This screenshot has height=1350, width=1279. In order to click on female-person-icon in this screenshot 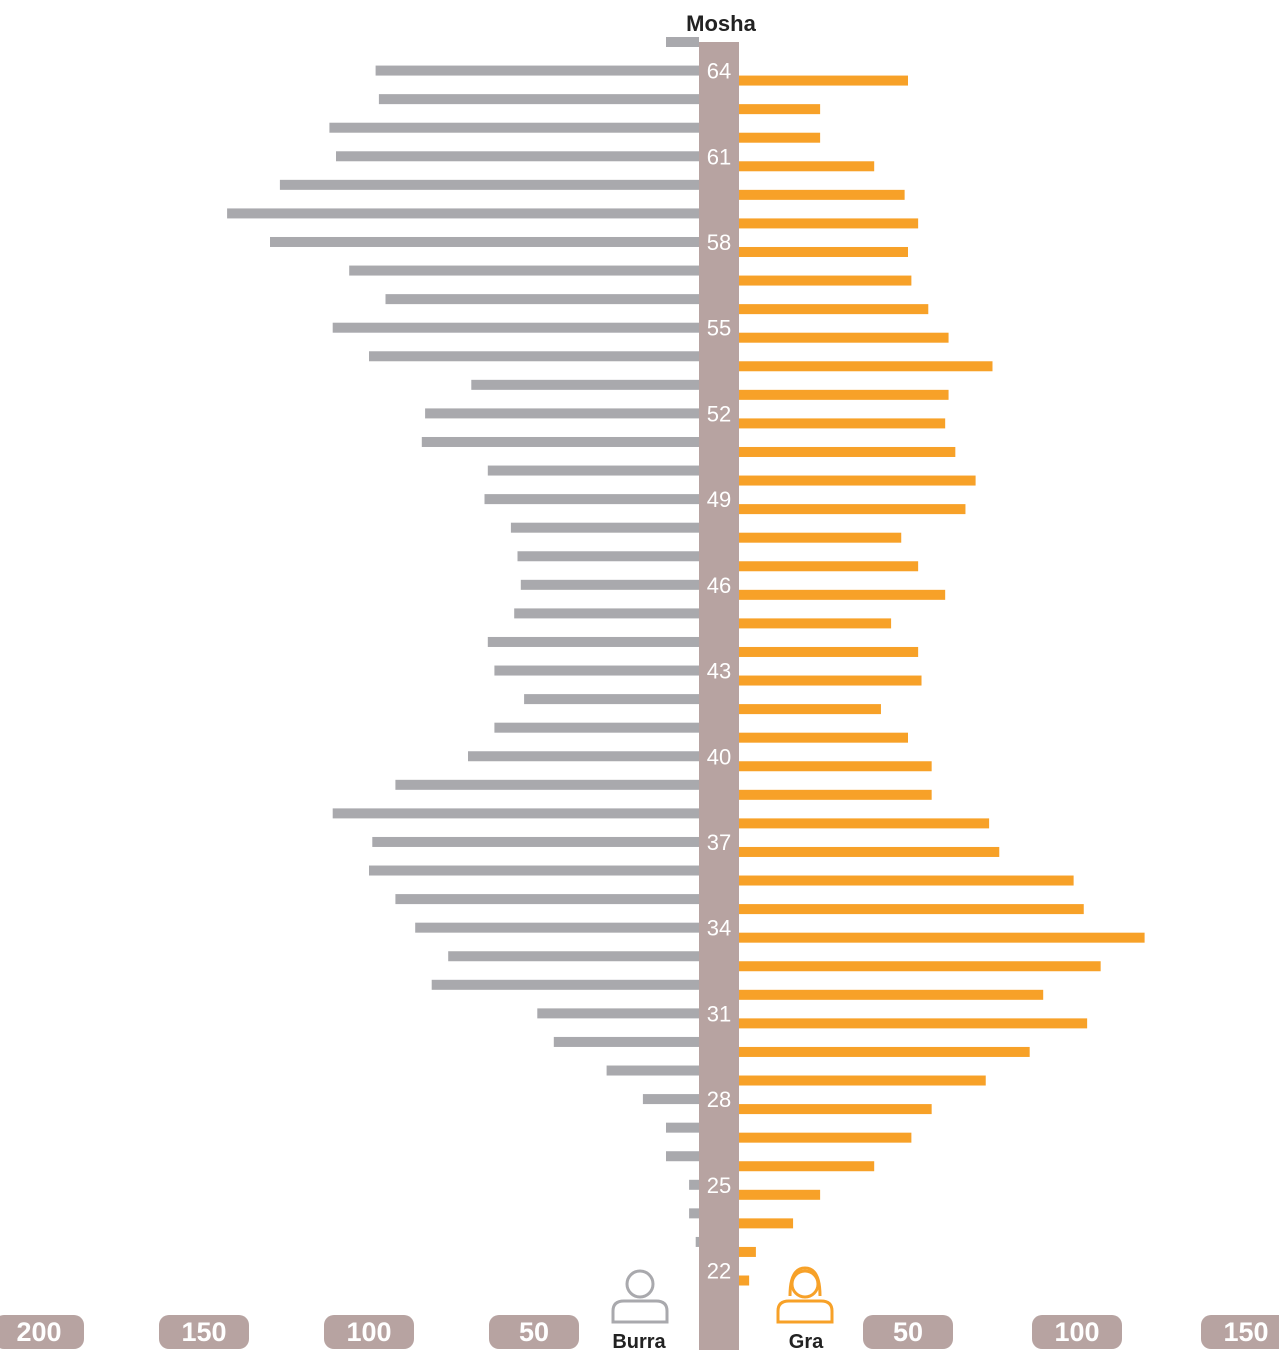, I will do `click(805, 1295)`.